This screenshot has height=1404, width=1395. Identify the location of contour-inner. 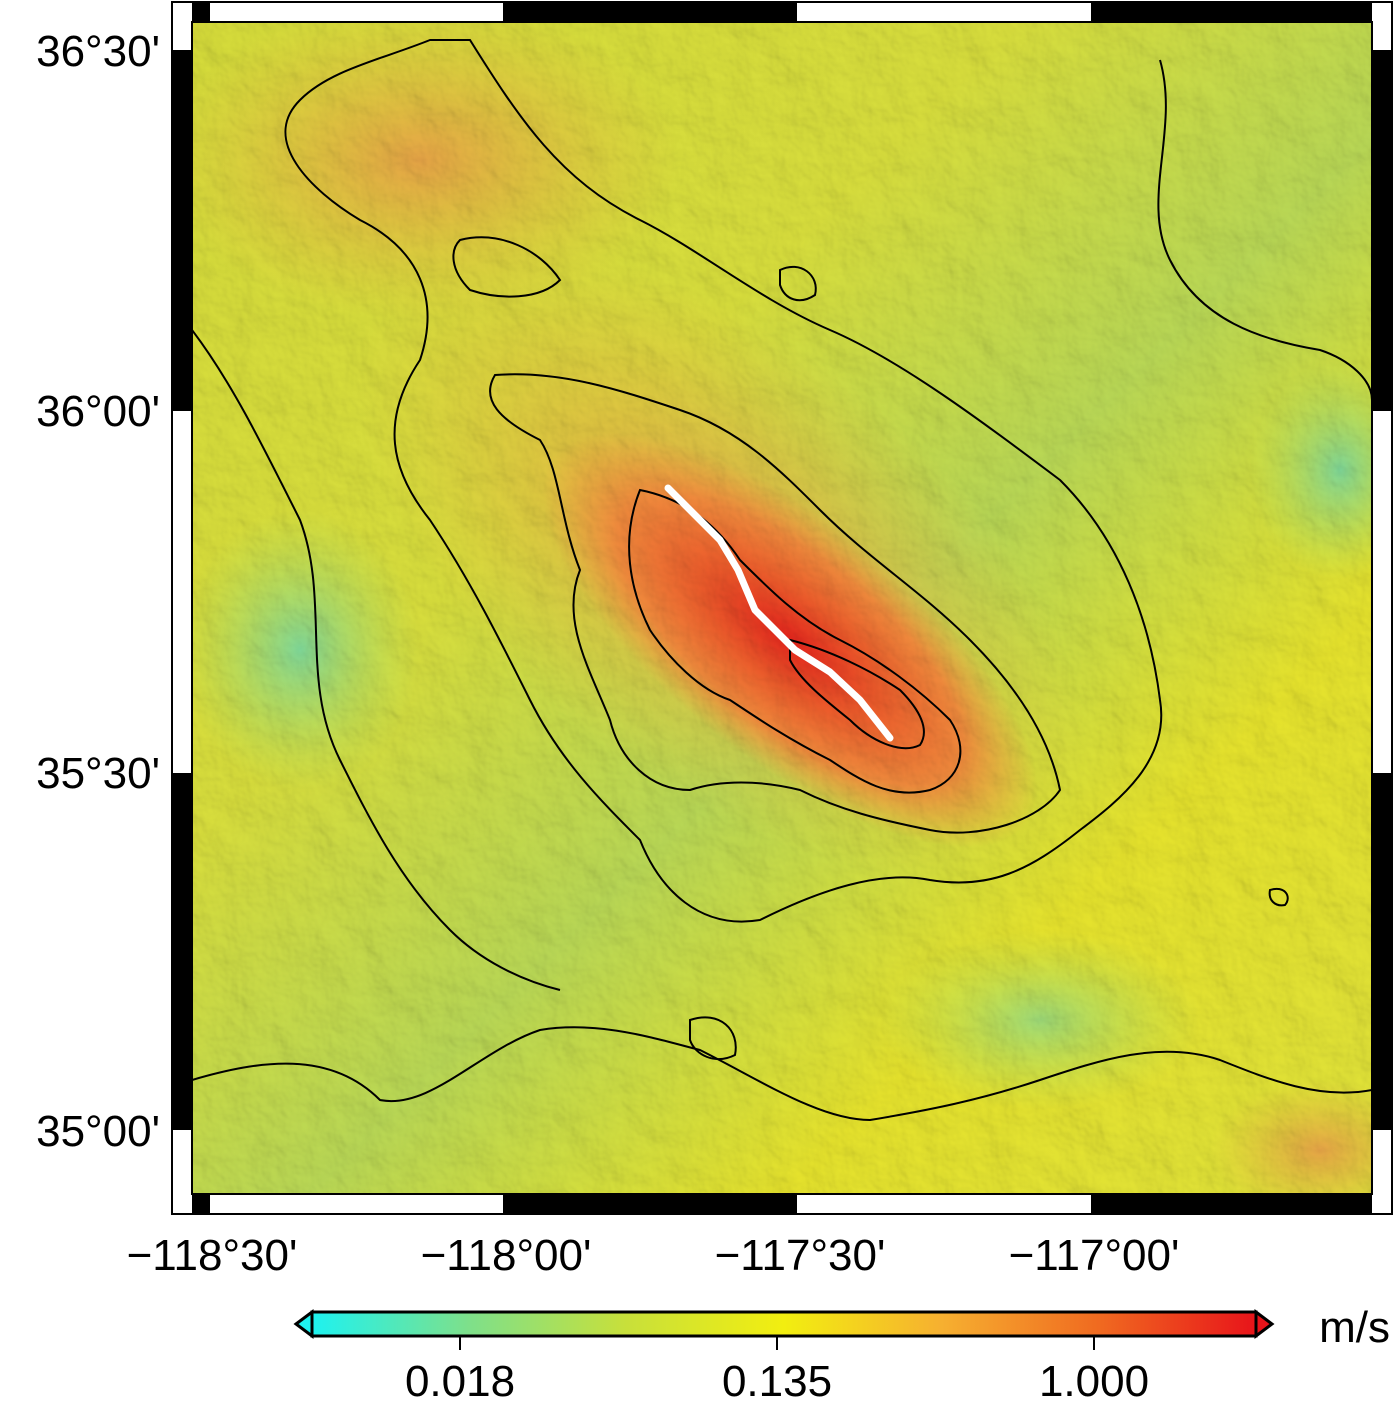
(795, 641).